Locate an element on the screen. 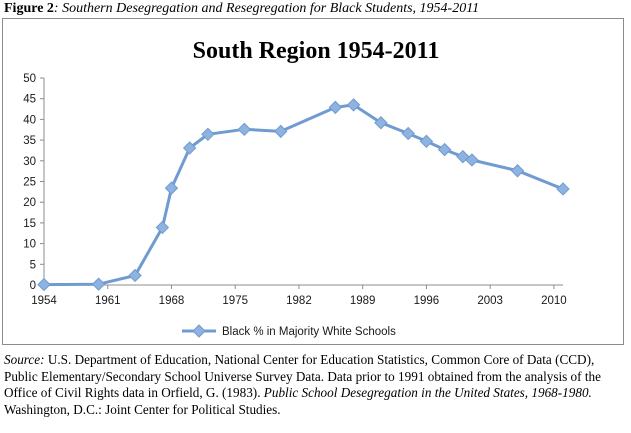  chart-title: South Region 1954-2011 is located at coordinates (316, 51).